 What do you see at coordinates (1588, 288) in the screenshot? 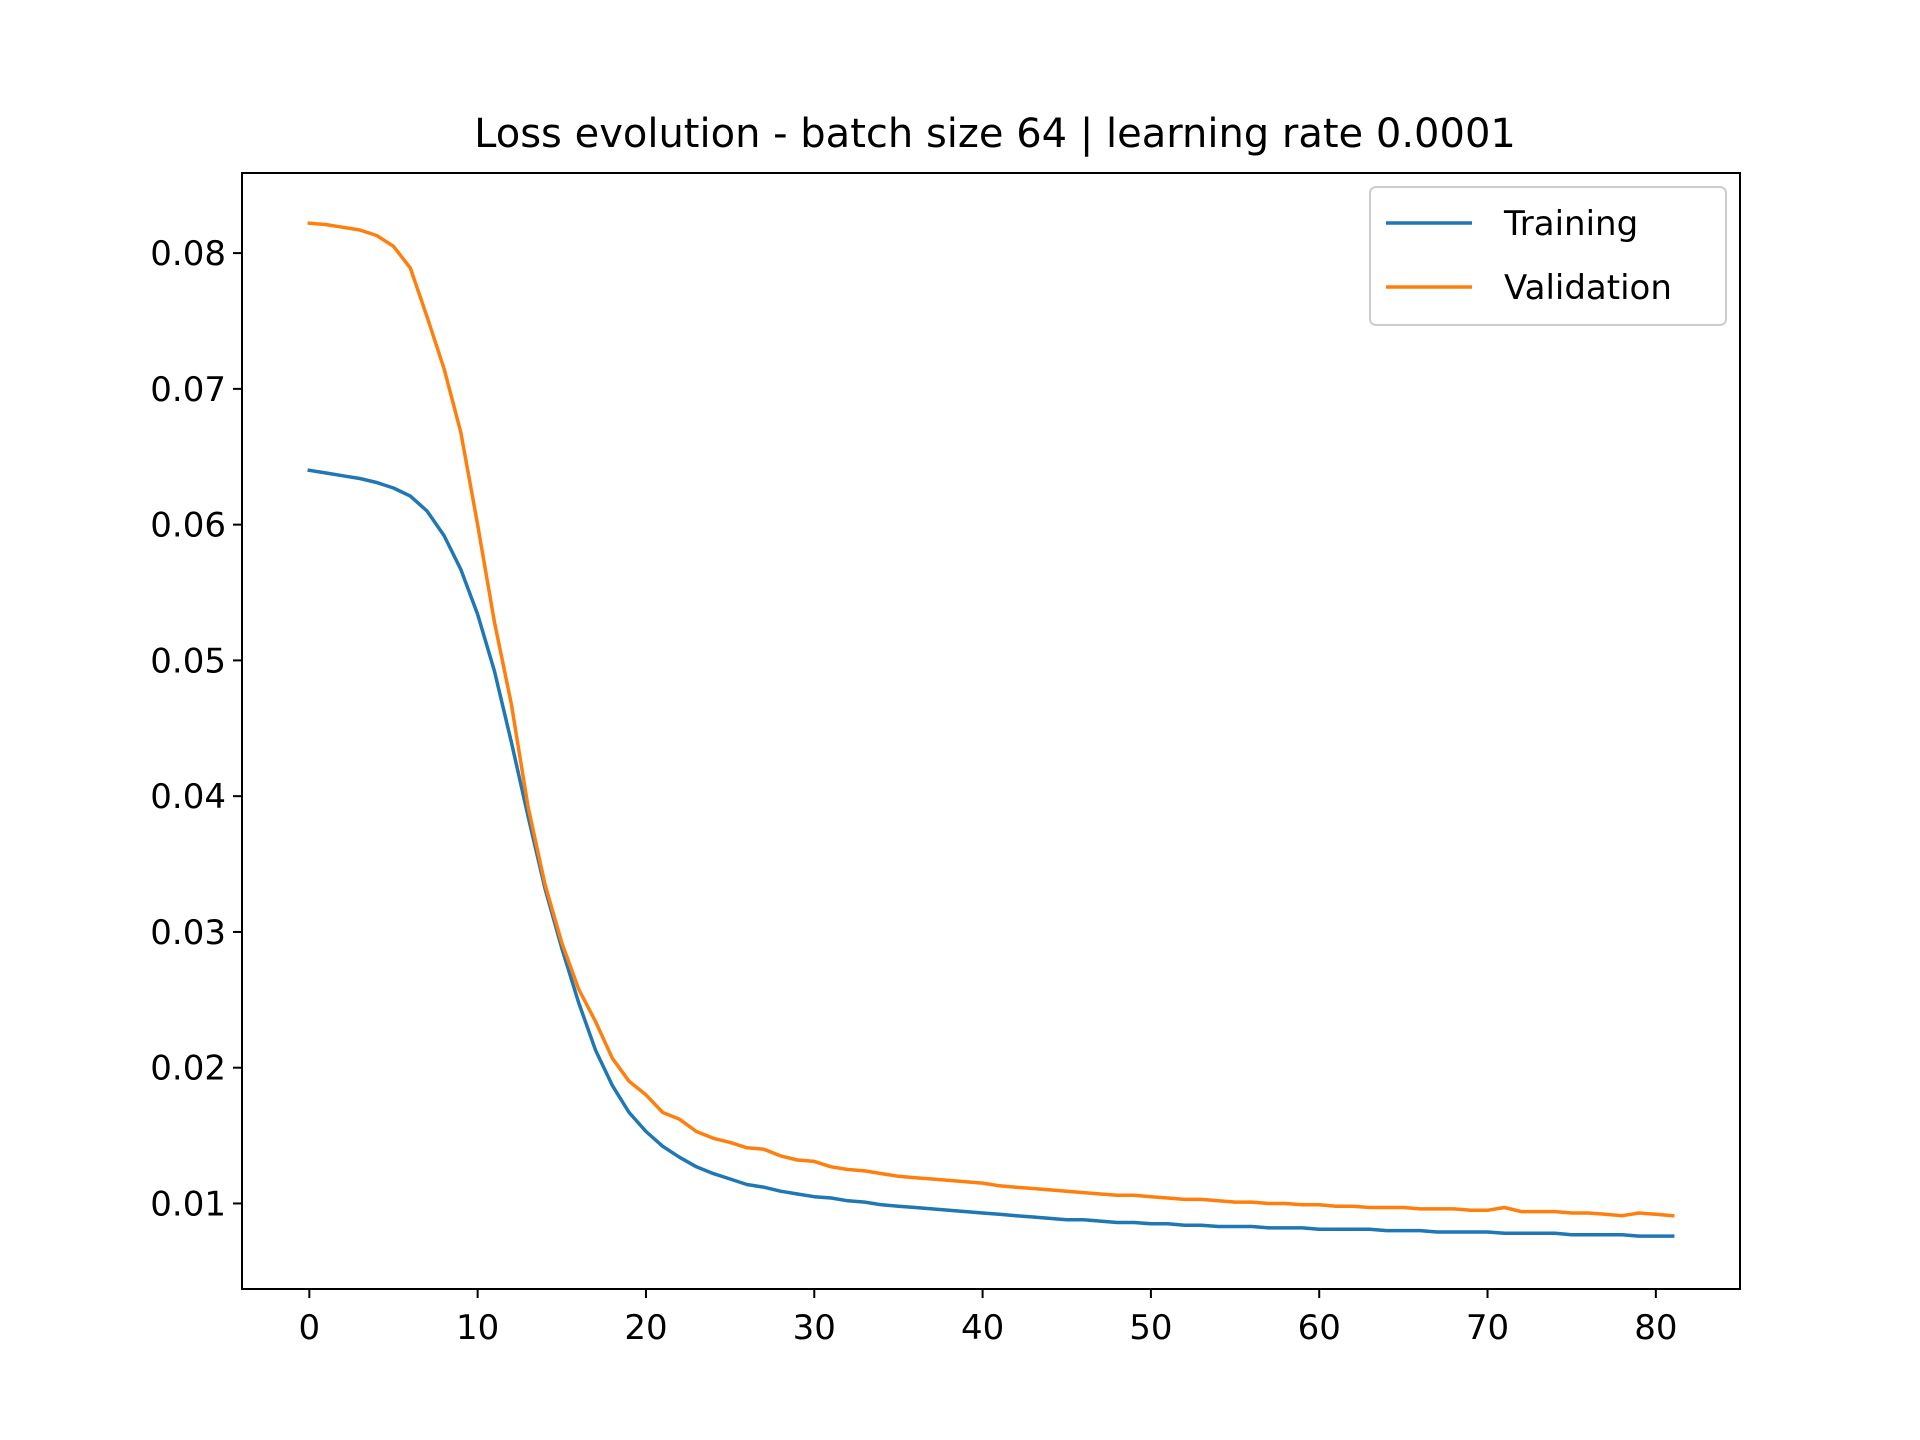
I see `legend-label-validation: Validation` at bounding box center [1588, 288].